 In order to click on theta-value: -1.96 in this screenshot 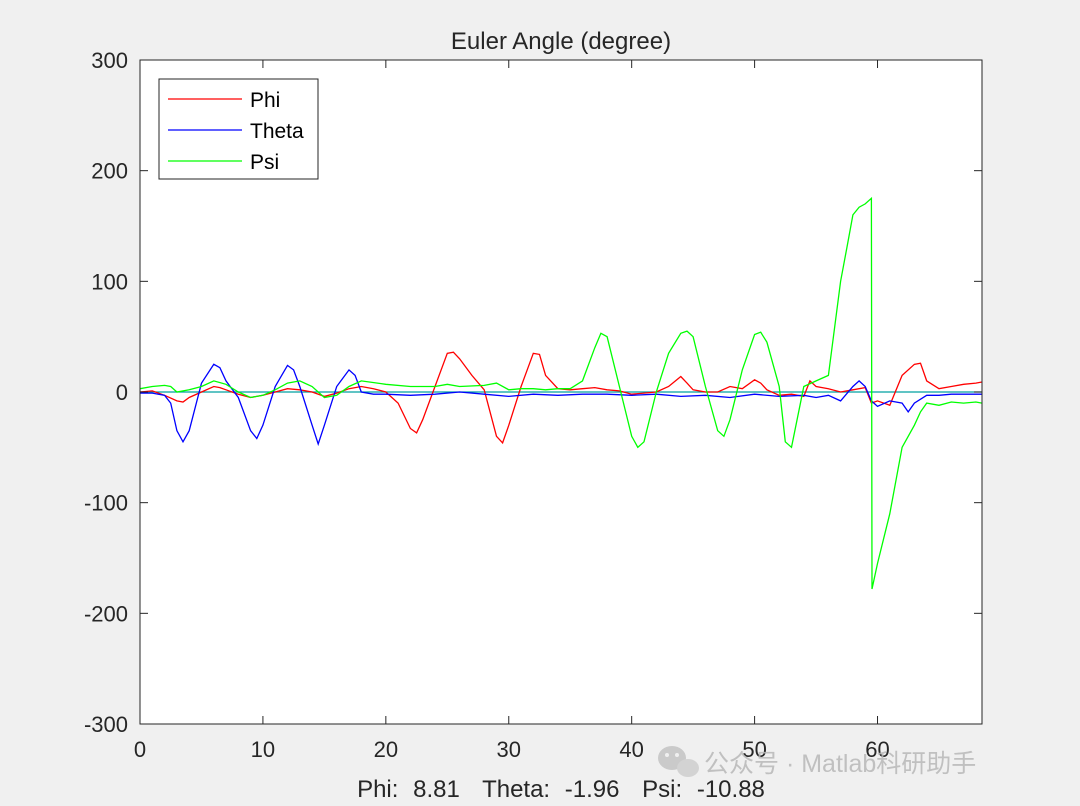, I will do `click(592, 789)`.